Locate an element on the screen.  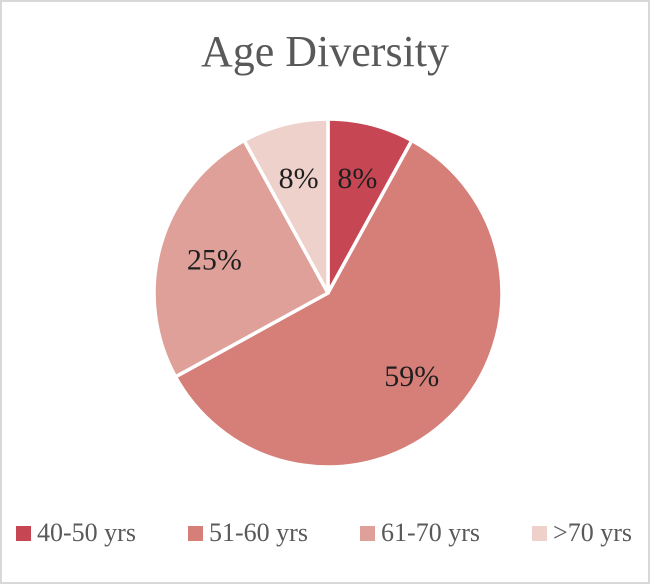
legend-label-70-yrs: >70 yrs is located at coordinates (592, 532).